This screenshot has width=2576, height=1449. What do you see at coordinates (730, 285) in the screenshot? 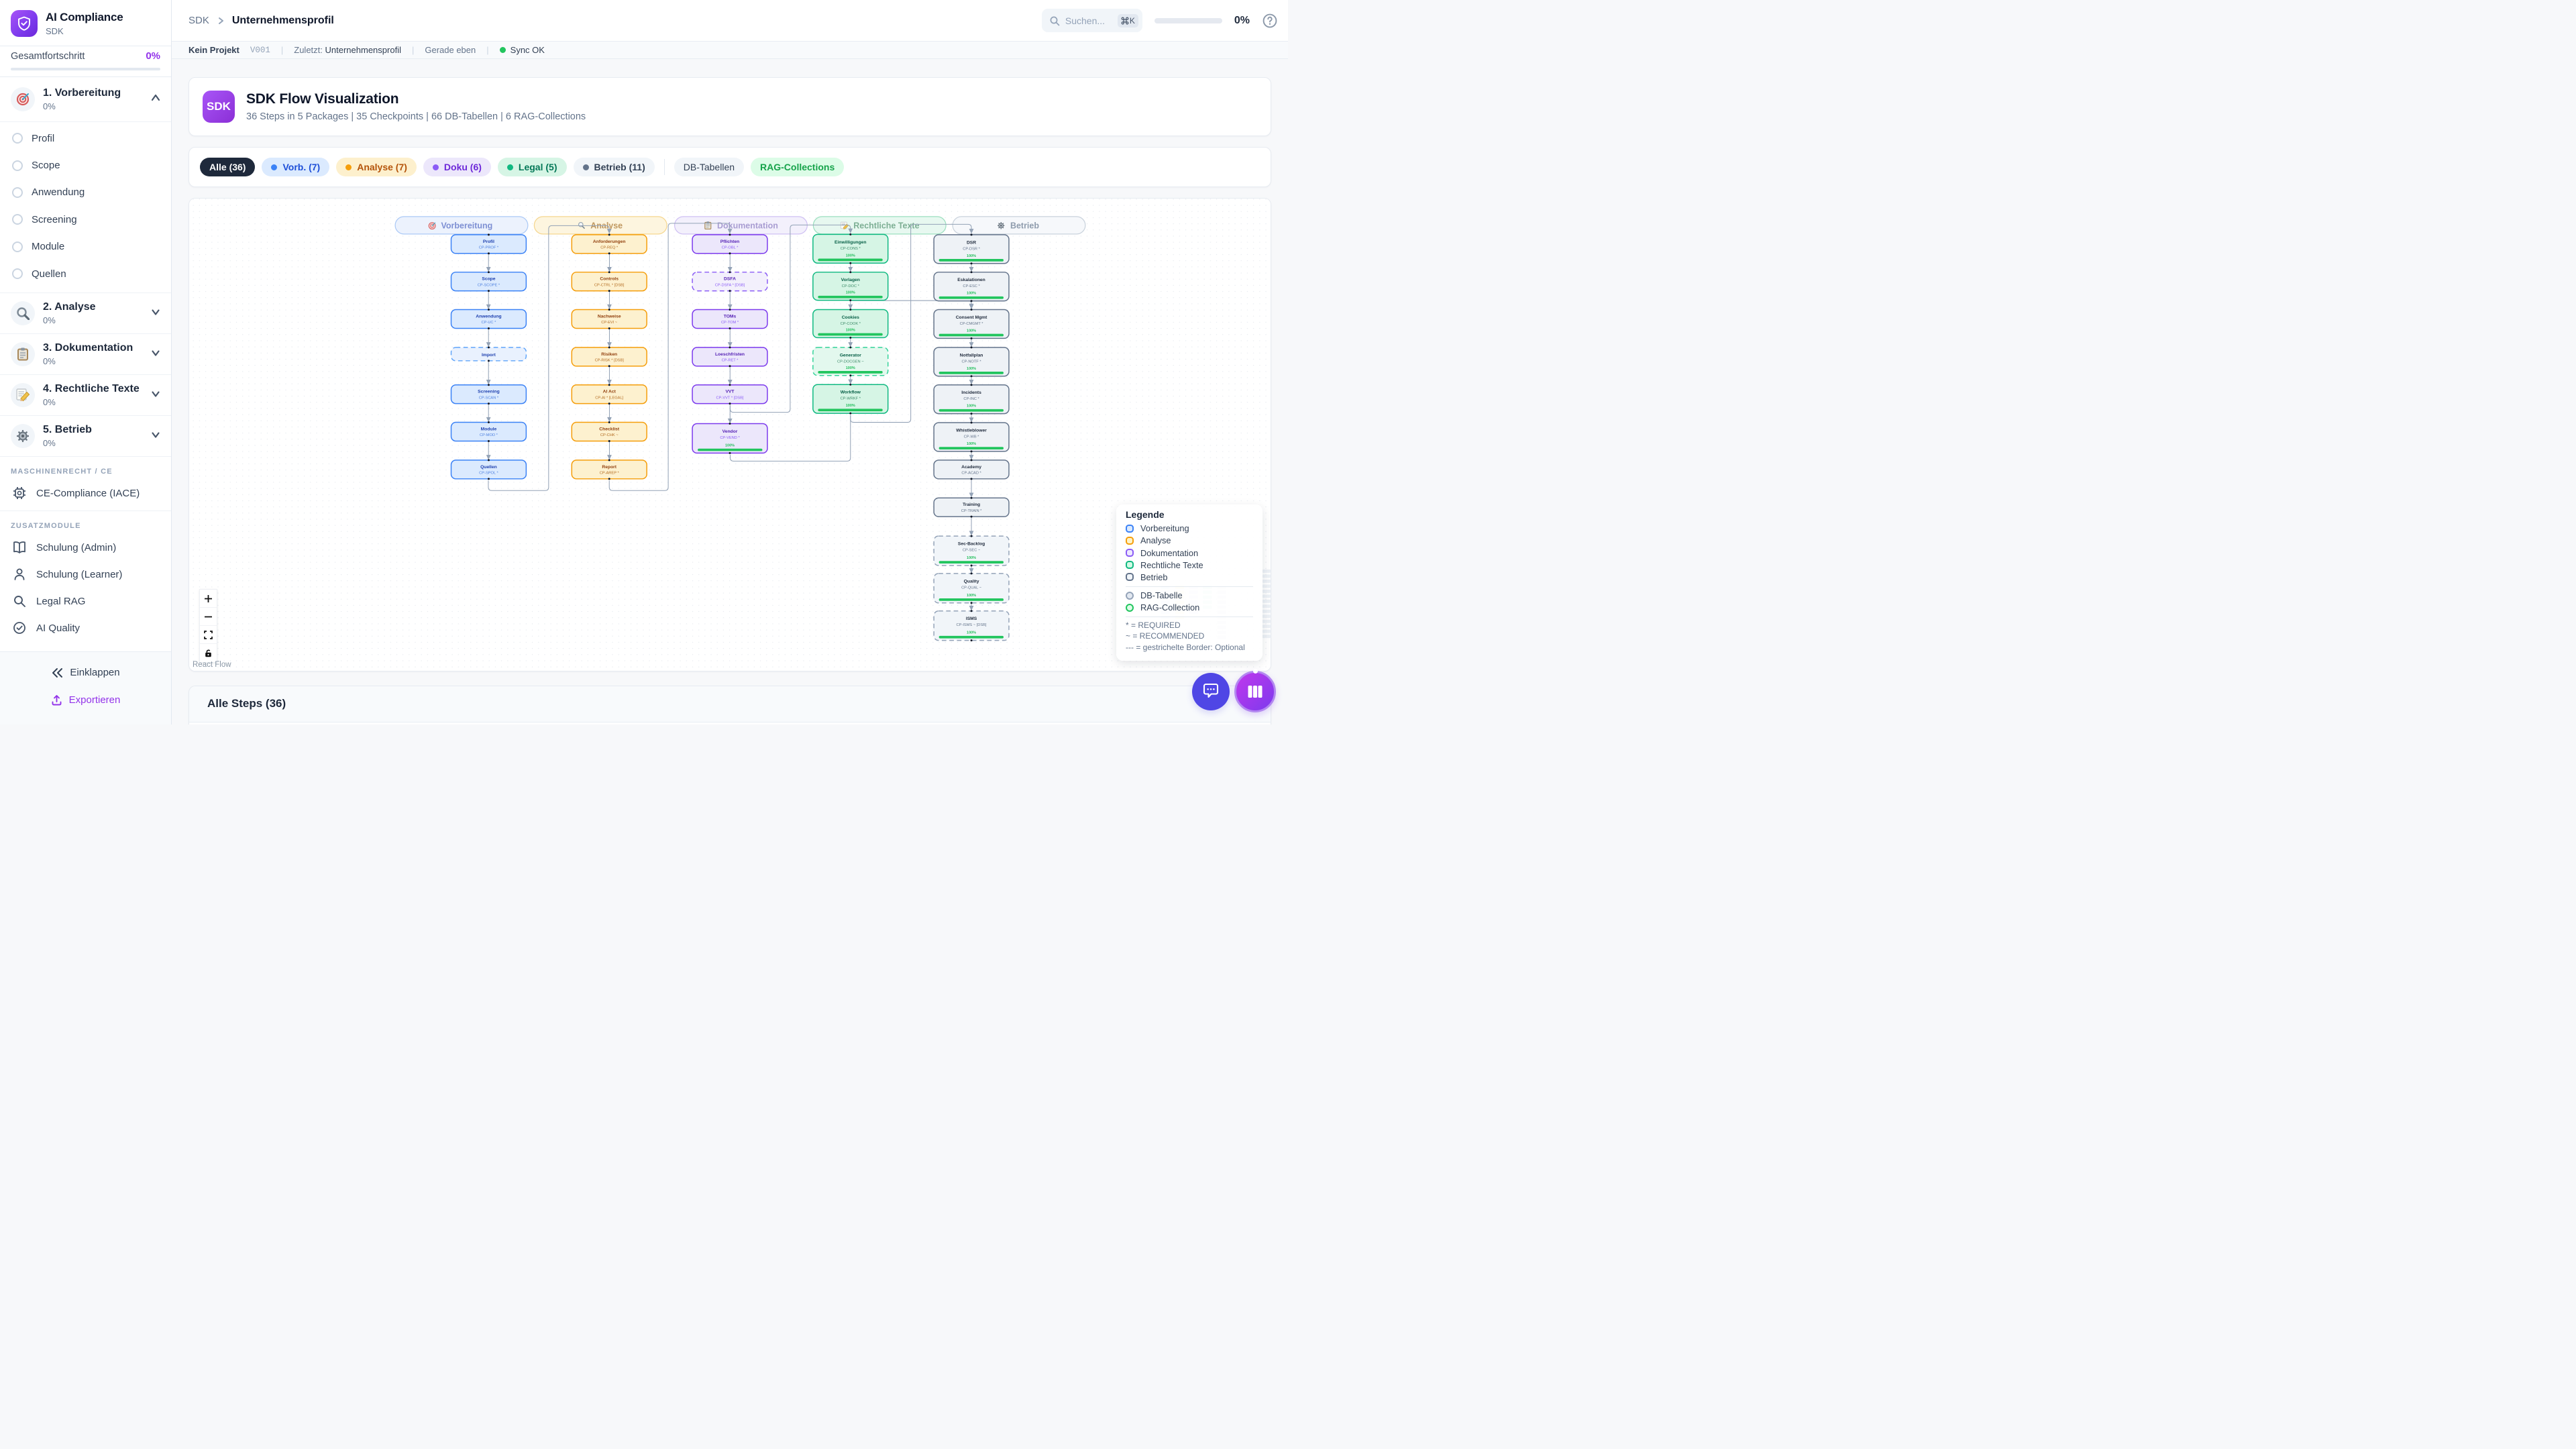
I see `svg-text: CP-DSFA * [DSB]` at bounding box center [730, 285].